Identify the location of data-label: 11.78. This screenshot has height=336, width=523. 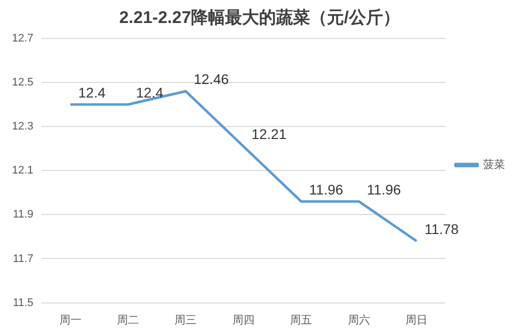
(441, 228).